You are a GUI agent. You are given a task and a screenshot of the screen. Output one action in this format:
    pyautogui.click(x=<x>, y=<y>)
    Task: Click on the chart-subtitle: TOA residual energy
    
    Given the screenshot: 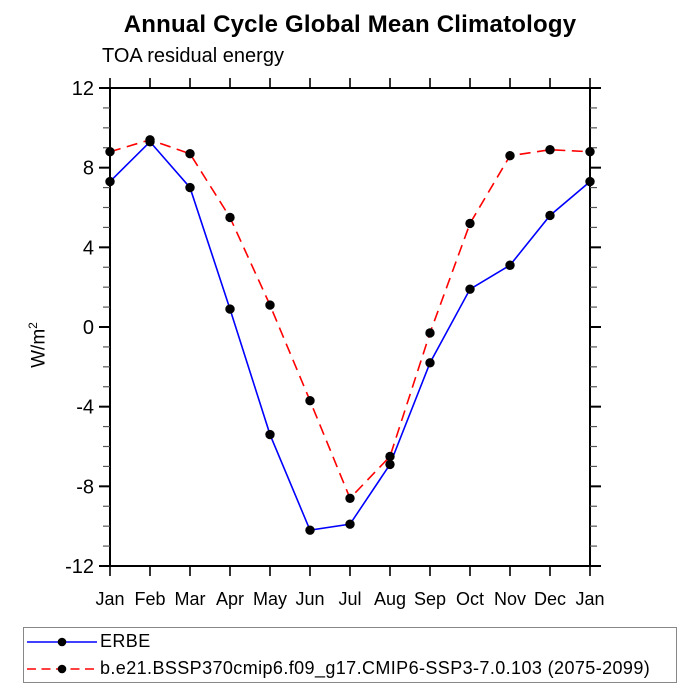 What is the action you would take?
    pyautogui.click(x=193, y=56)
    